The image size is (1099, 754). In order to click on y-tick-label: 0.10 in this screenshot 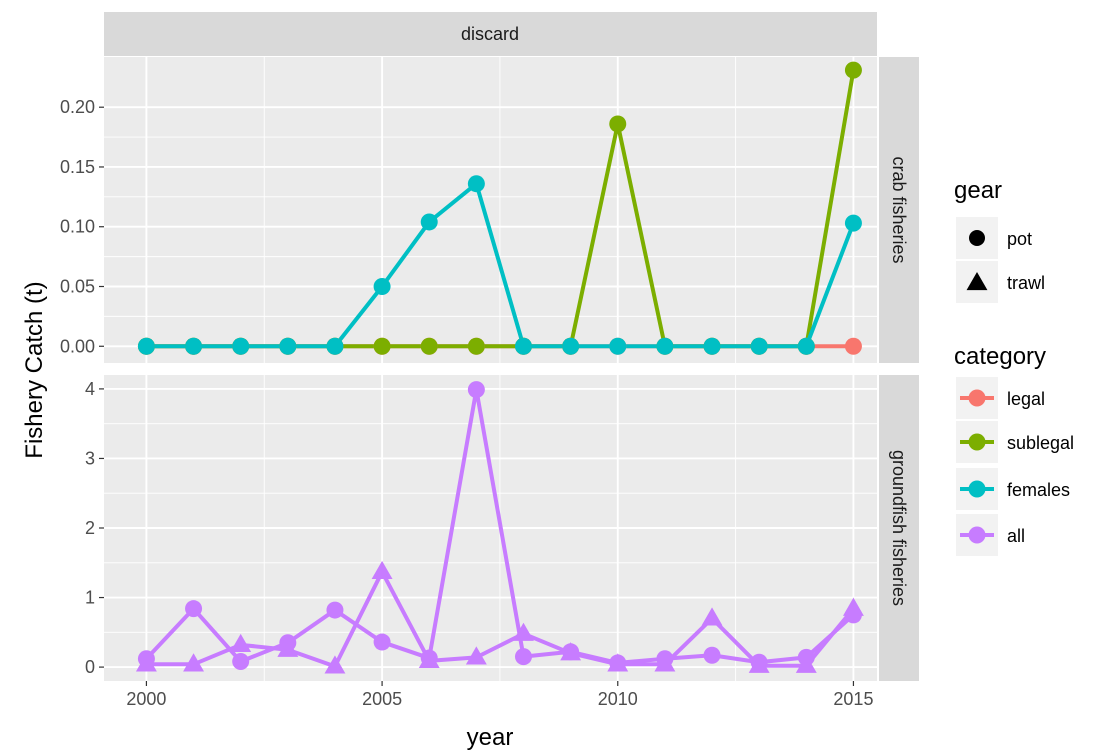, I will do `click(77, 227)`.